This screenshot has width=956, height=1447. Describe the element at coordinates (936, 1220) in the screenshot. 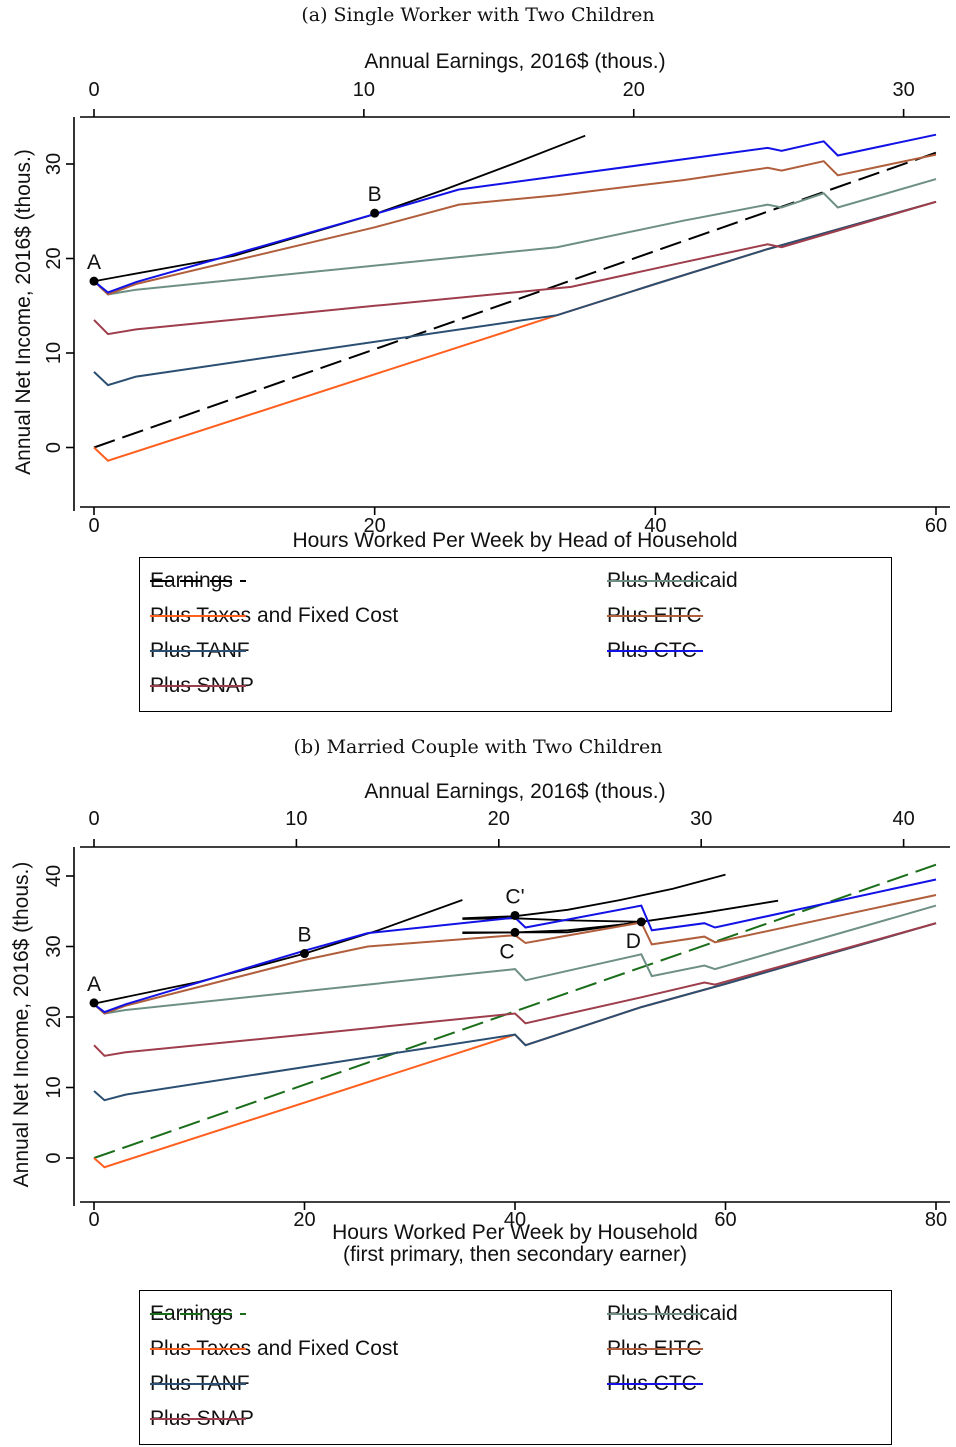

I see `x-tick-label: 80` at that location.